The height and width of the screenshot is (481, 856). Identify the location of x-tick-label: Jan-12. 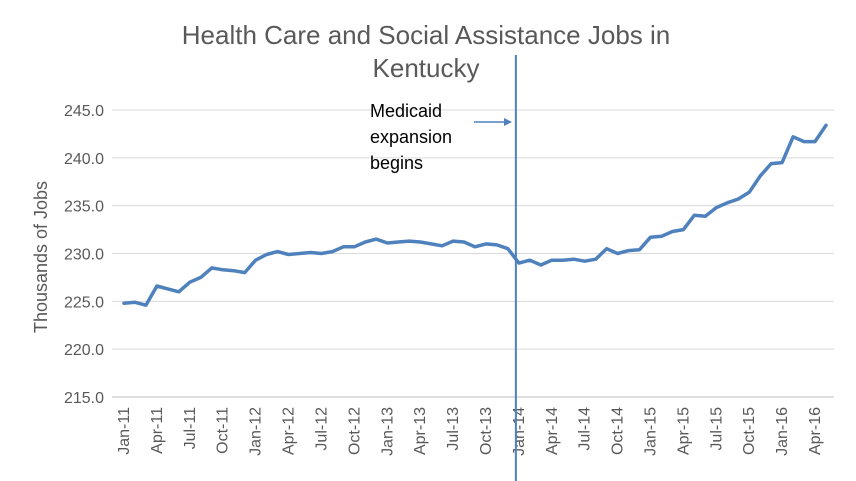
(256, 431).